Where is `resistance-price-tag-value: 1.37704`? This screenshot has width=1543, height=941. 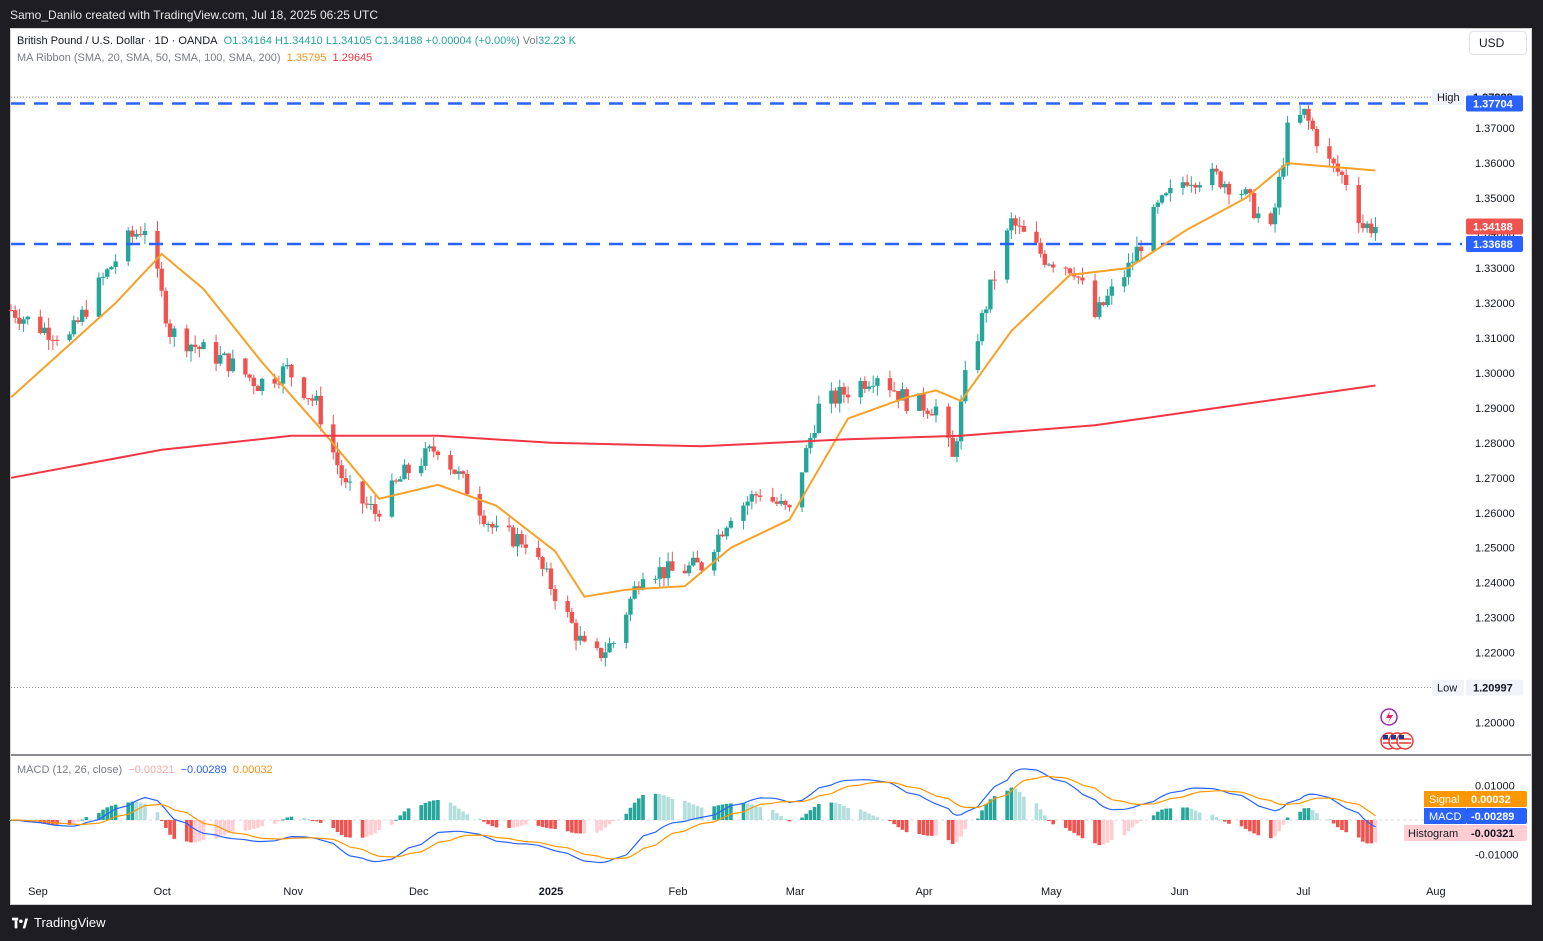
resistance-price-tag-value: 1.37704 is located at coordinates (1493, 105).